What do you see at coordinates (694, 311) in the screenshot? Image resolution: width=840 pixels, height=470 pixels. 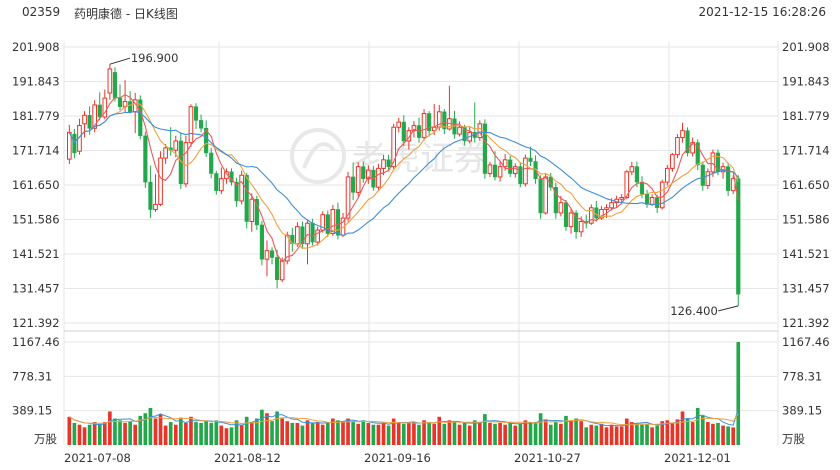 I see `annotation-label: 126.400` at bounding box center [694, 311].